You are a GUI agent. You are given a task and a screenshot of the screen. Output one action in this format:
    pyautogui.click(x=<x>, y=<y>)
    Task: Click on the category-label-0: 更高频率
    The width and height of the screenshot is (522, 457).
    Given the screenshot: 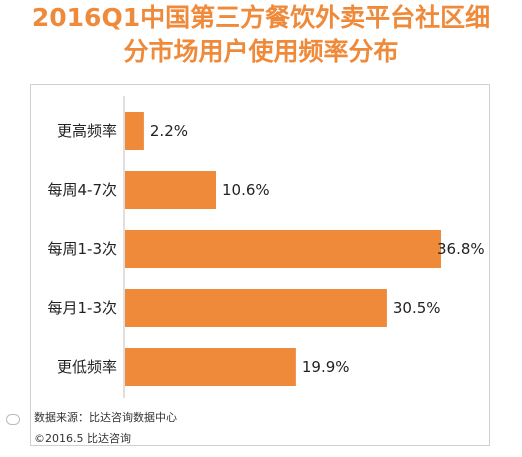 What is the action you would take?
    pyautogui.click(x=87, y=131)
    